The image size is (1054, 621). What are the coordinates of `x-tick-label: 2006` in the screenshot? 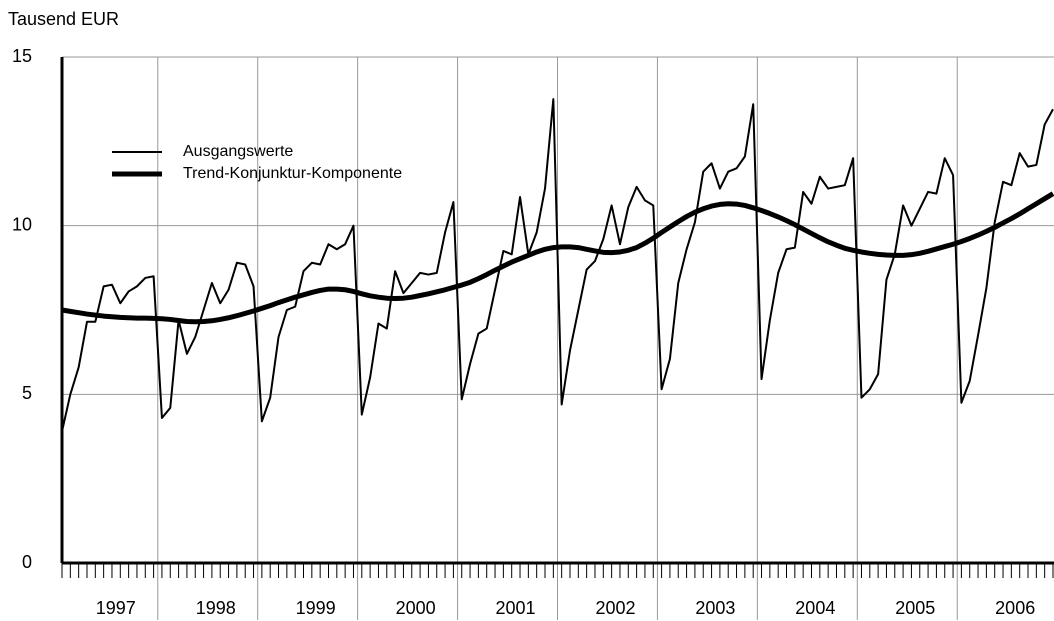 It's located at (1015, 608).